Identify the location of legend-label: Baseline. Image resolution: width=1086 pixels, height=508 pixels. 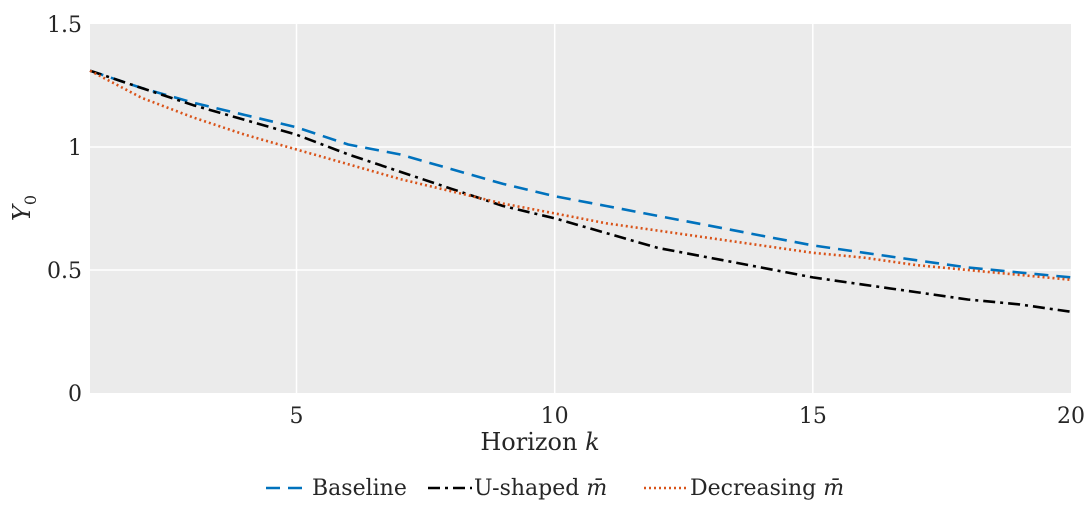
(359, 488).